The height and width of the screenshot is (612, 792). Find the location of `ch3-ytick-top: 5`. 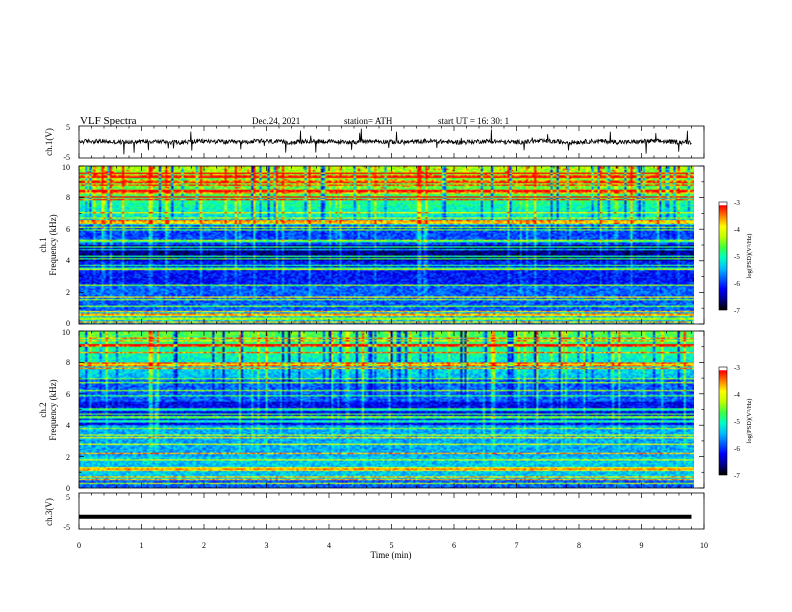

ch3-ytick-top: 5 is located at coordinates (68, 497).